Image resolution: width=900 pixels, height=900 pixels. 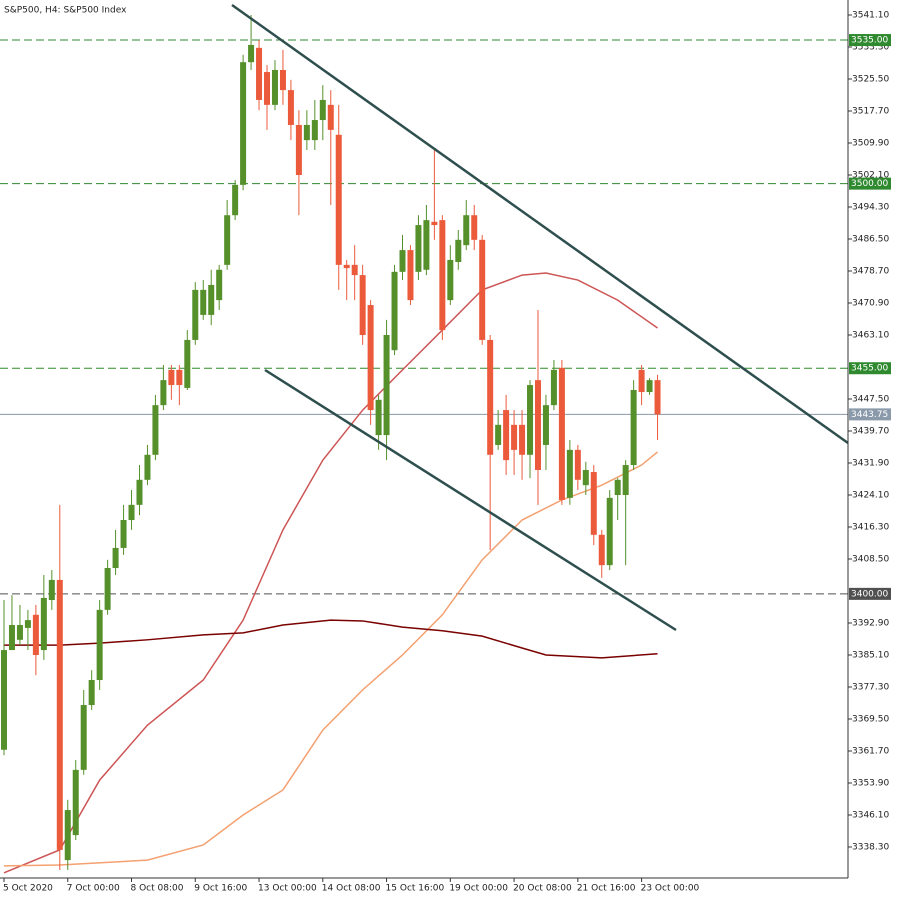 What do you see at coordinates (65, 11) in the screenshot?
I see `chart-title: S&P500, H4: S&P500 Index` at bounding box center [65, 11].